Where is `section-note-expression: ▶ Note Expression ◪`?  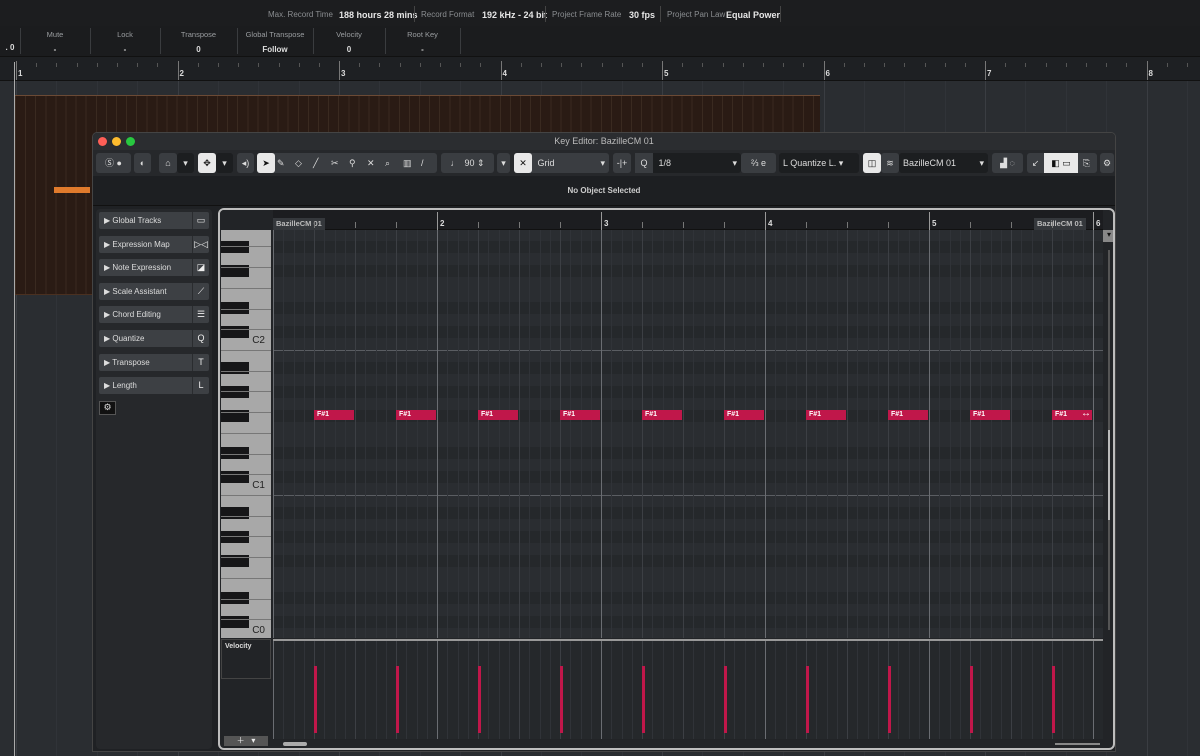 section-note-expression: ▶ Note Expression ◪ is located at coordinates (154, 268).